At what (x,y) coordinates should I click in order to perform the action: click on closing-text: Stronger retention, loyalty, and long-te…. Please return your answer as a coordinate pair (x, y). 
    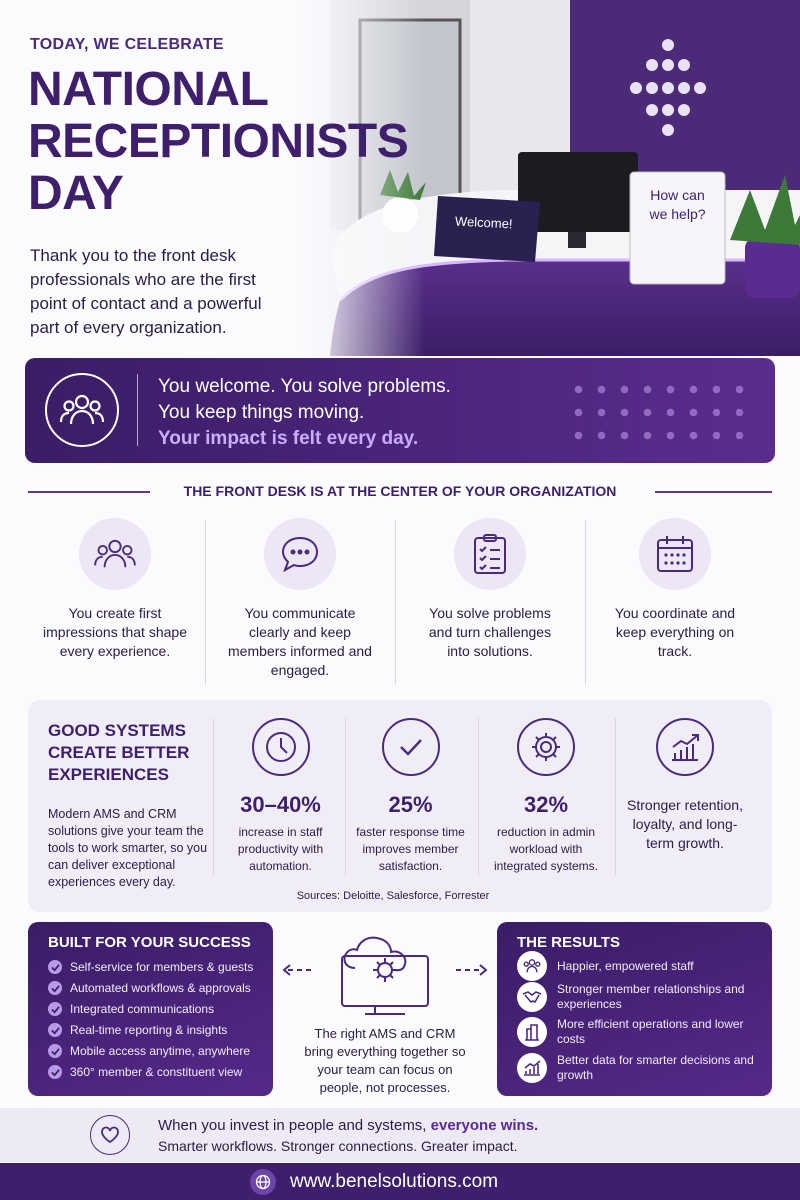
    Looking at the image, I should click on (685, 824).